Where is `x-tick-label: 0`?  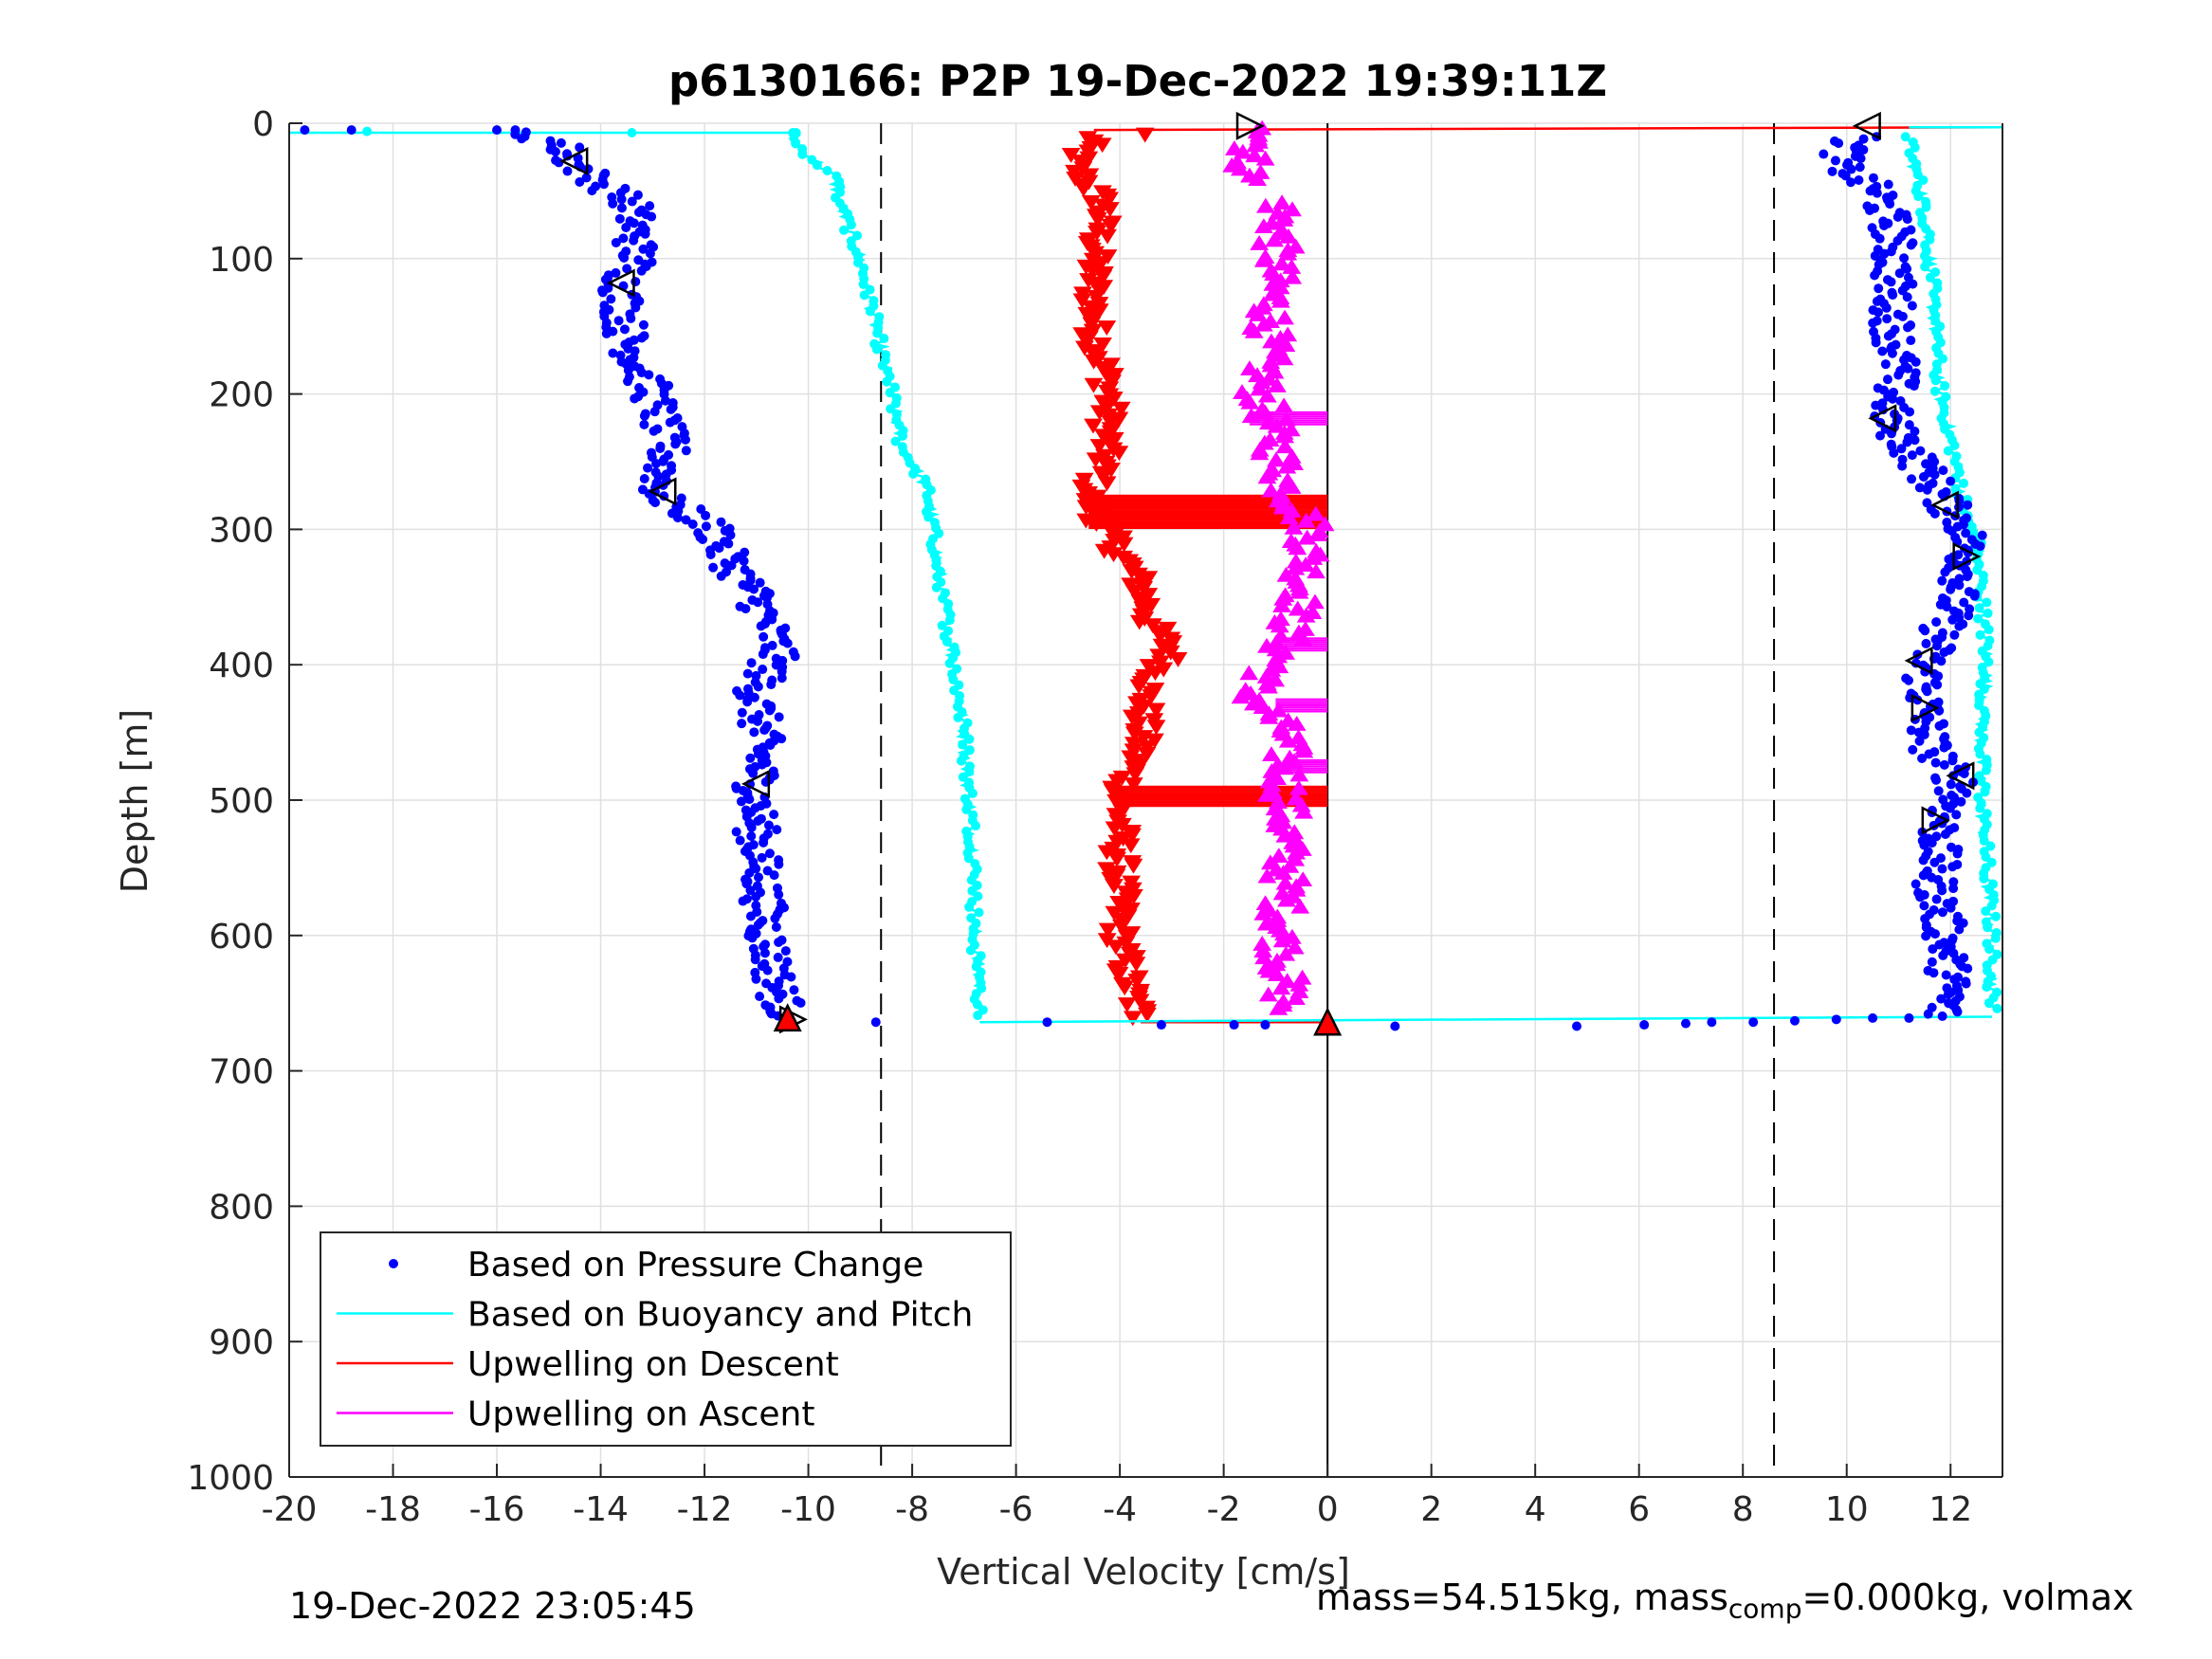
x-tick-label: 0 is located at coordinates (1328, 1509).